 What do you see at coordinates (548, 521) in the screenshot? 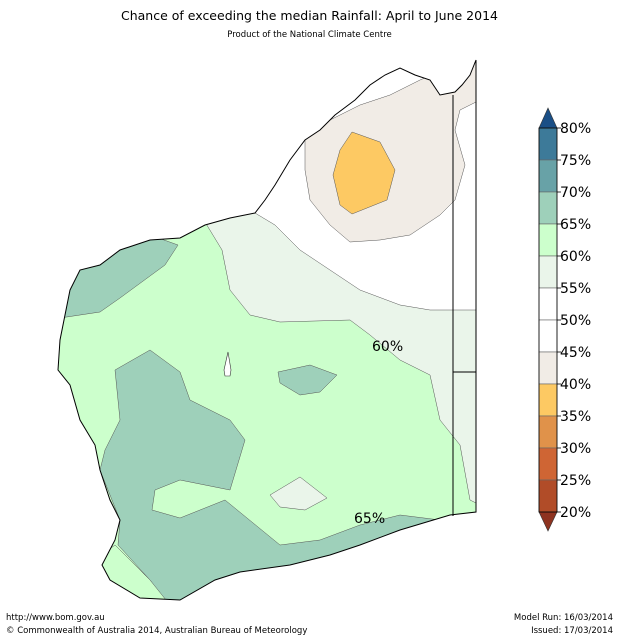
I see `colorbar-extend-bottom` at bounding box center [548, 521].